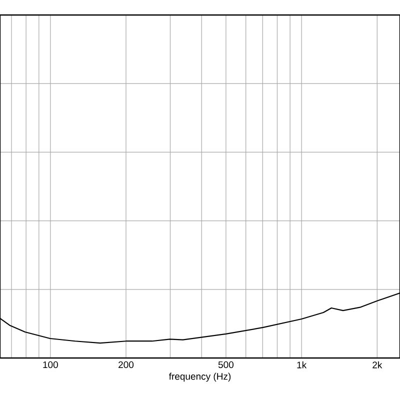 The height and width of the screenshot is (400, 400). I want to click on x-tick-label: 2k, so click(377, 364).